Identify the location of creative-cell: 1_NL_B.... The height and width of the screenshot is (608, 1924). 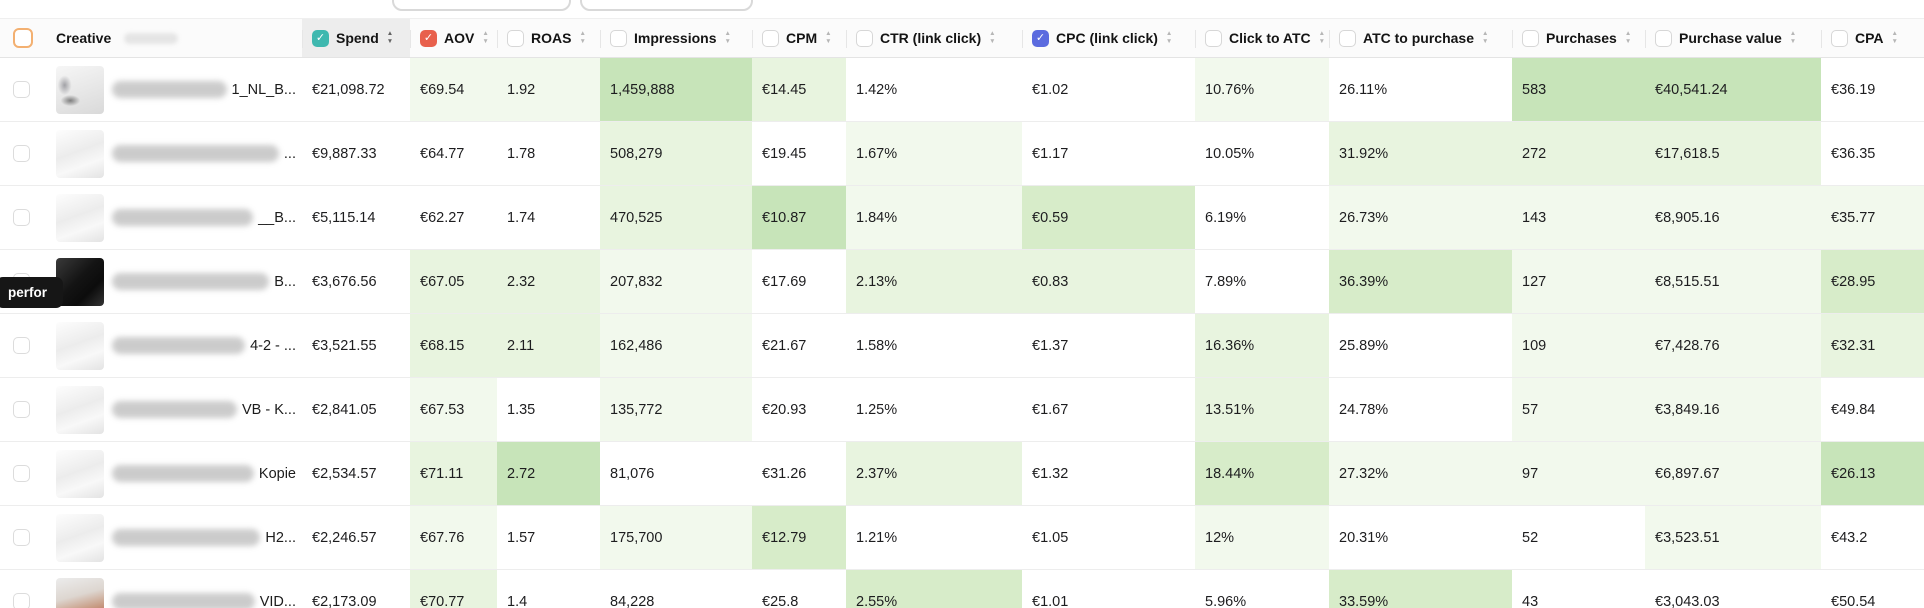
(175, 89).